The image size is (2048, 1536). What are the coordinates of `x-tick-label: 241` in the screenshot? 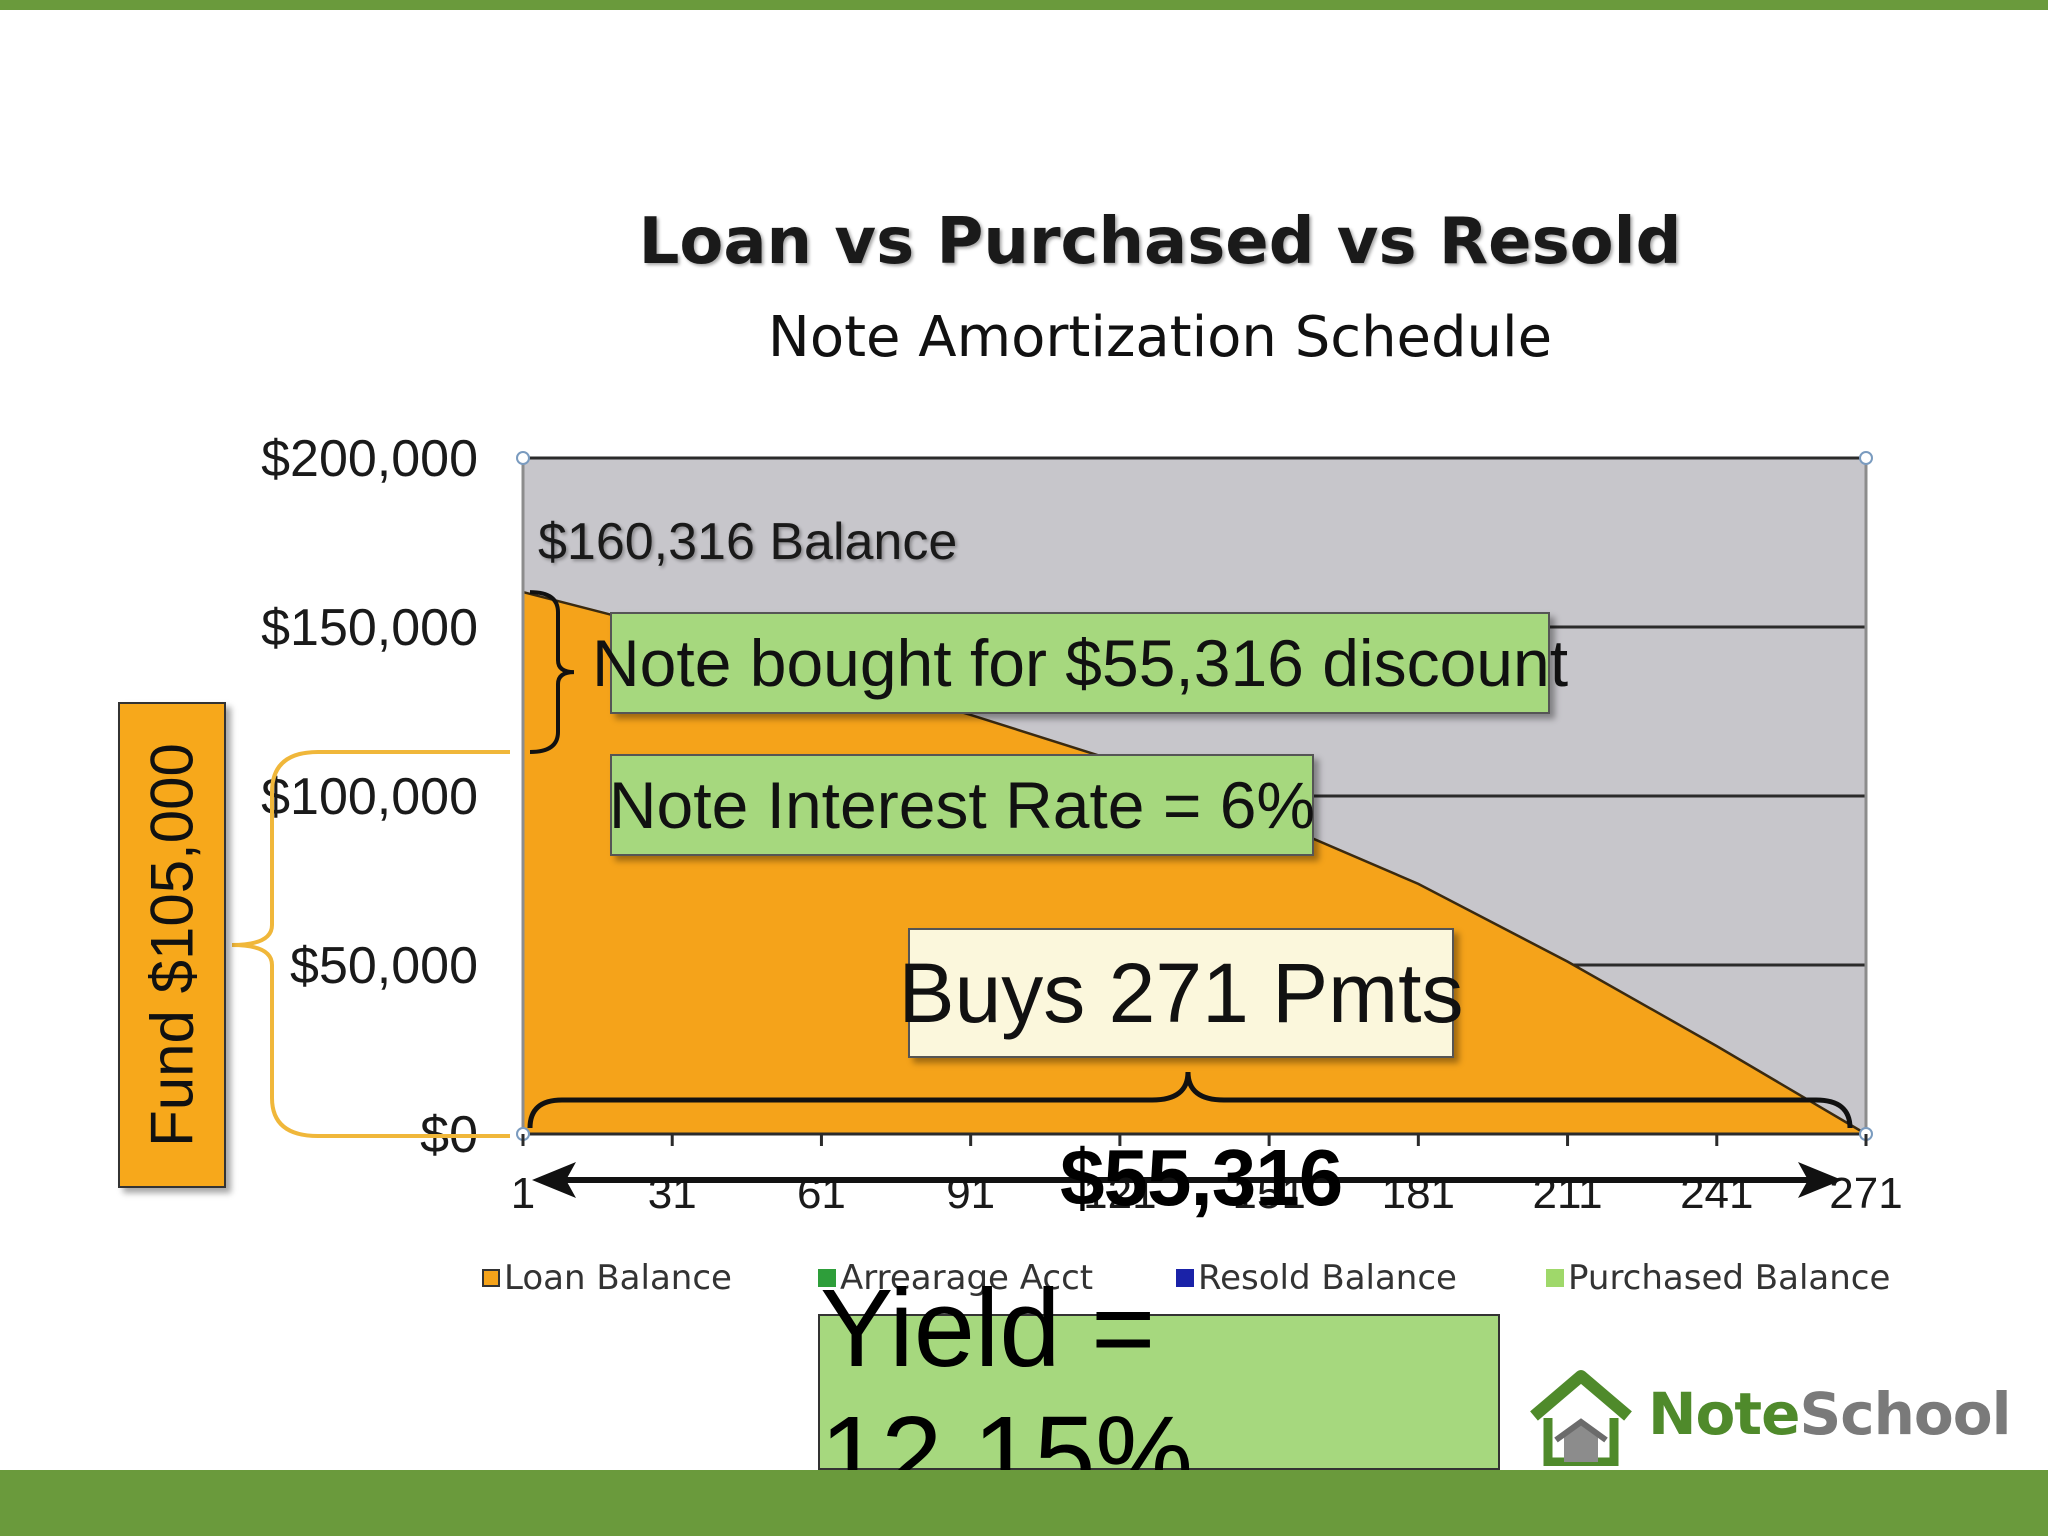 It's located at (1716, 1193).